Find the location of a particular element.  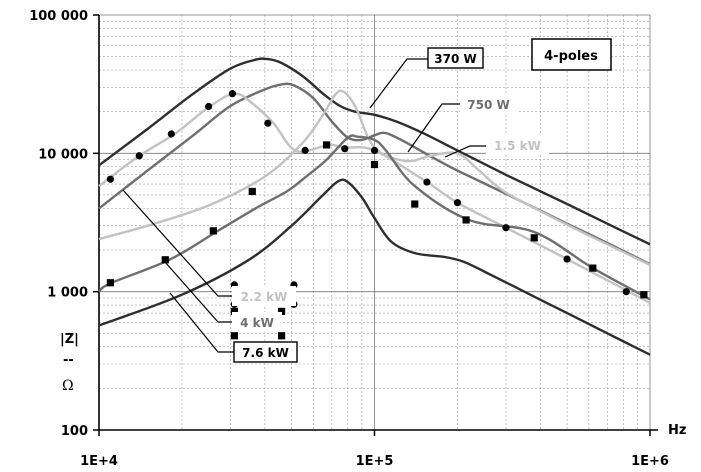

leader-line-4-kw is located at coordinates (198, 292).